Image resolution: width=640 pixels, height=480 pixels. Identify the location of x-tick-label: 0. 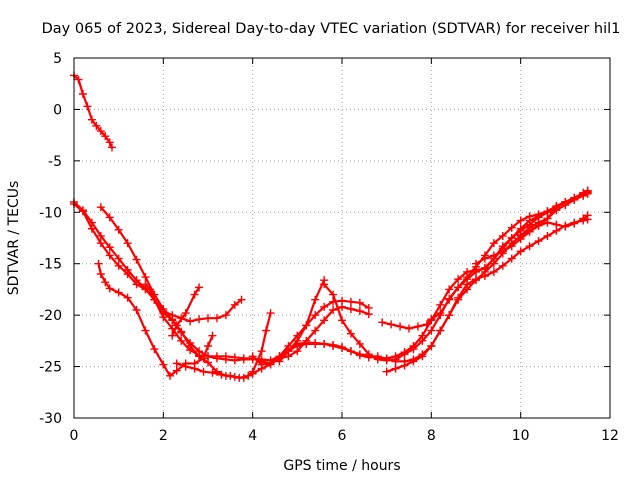
(74, 436).